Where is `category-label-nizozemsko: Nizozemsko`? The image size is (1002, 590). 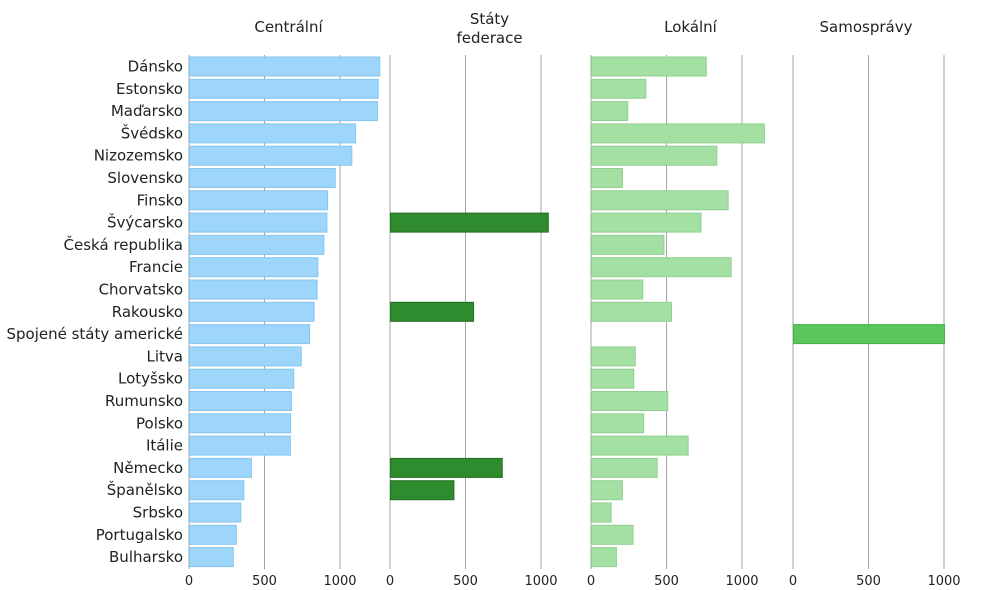 category-label-nizozemsko: Nizozemsko is located at coordinates (138, 156).